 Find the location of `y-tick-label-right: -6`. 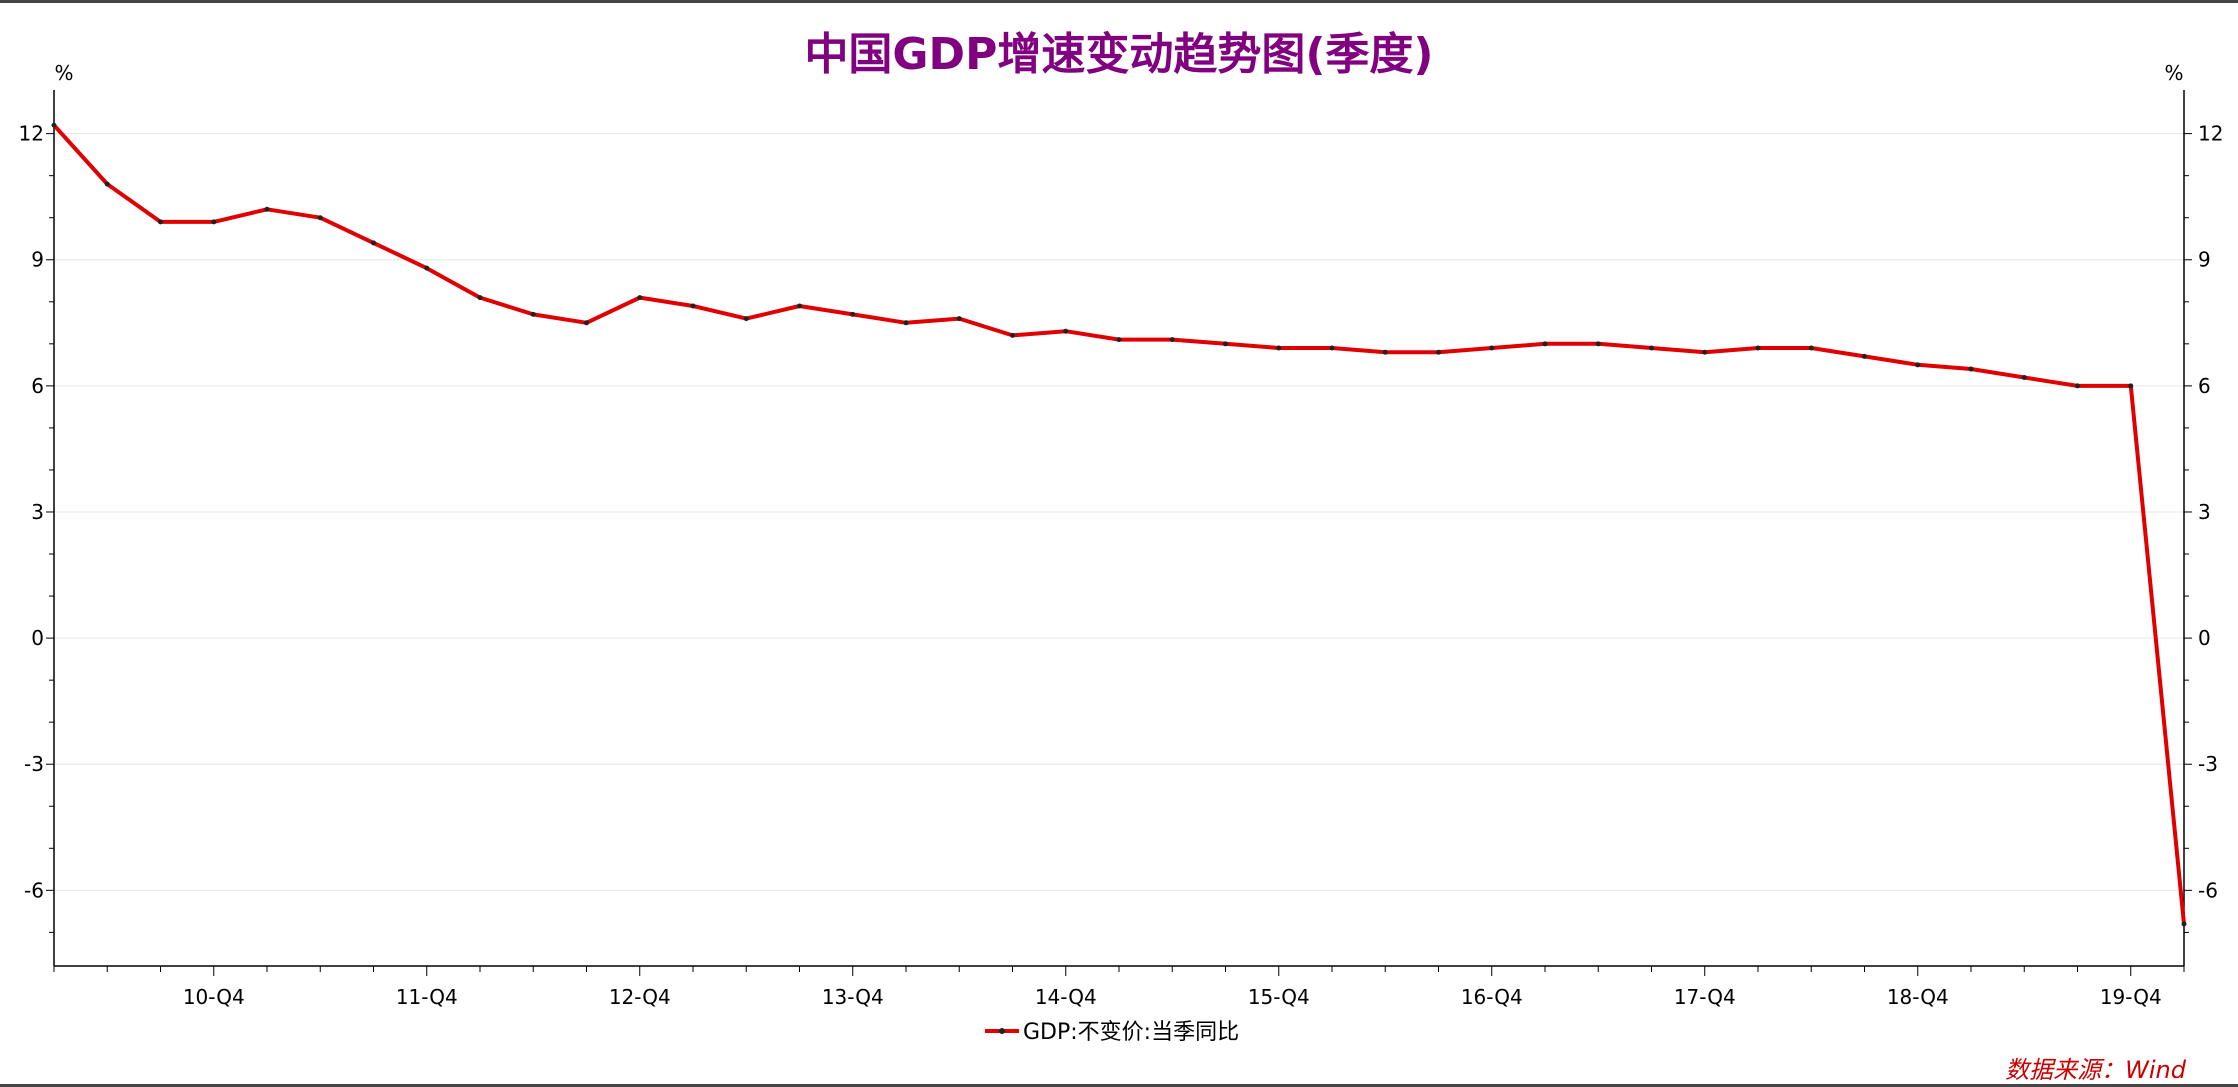

y-tick-label-right: -6 is located at coordinates (2208, 890).